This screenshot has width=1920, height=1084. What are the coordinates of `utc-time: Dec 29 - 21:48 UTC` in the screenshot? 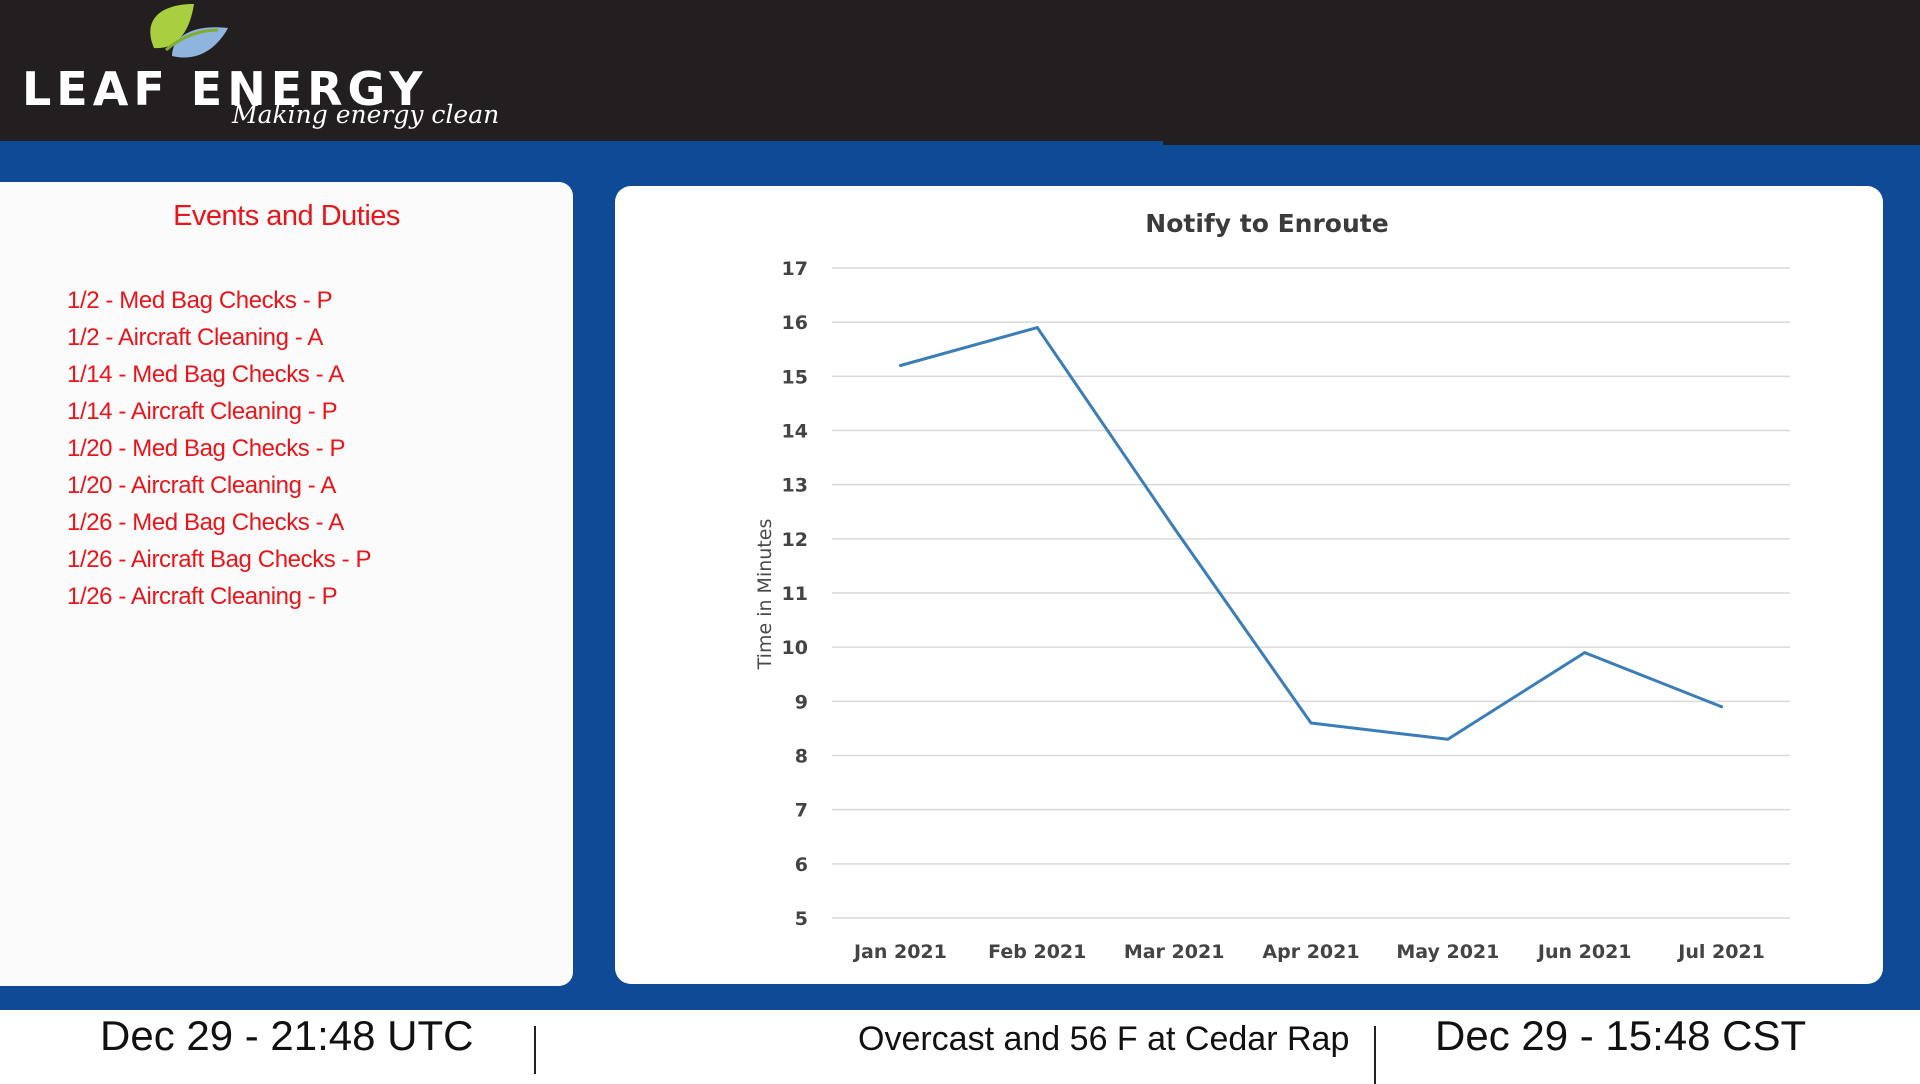 It's located at (287, 1035).